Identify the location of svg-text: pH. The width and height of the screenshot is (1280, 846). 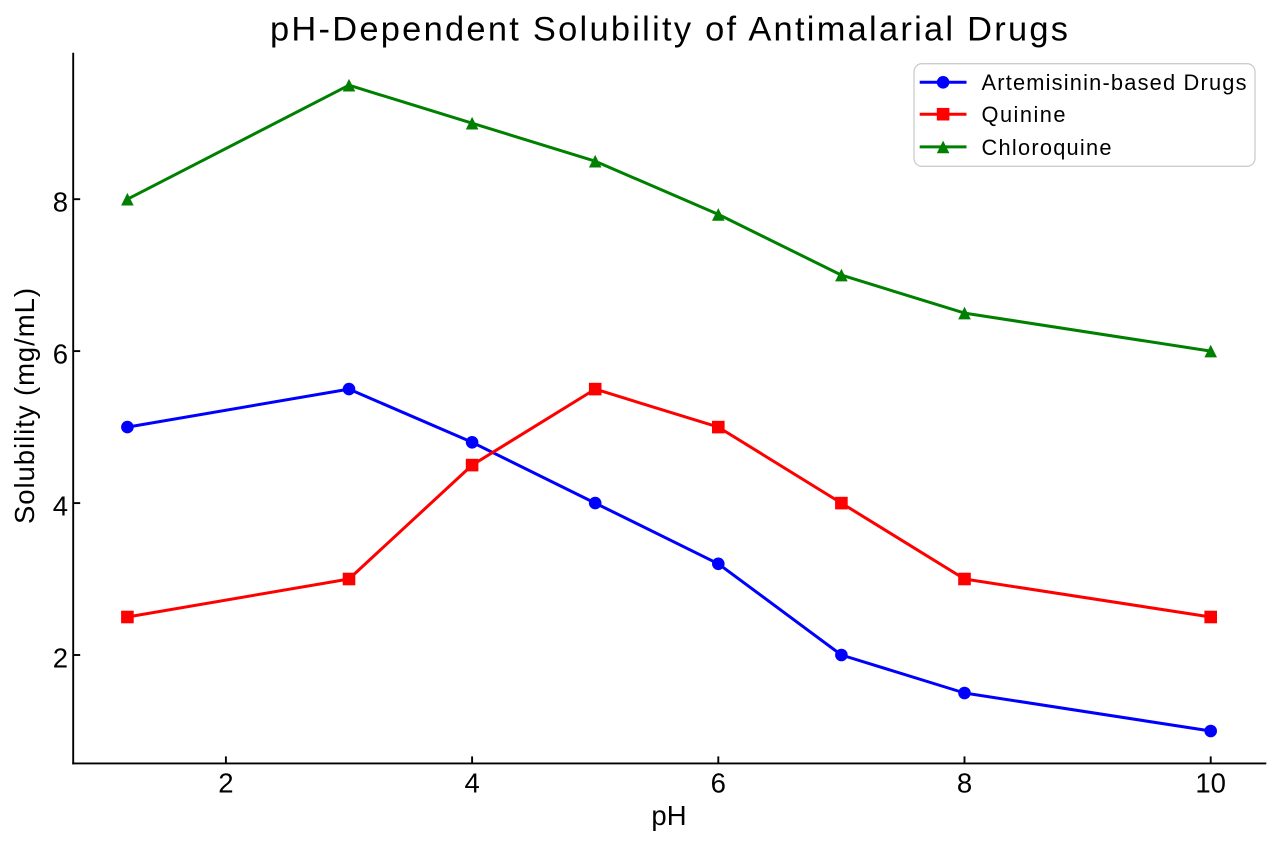
(668, 815).